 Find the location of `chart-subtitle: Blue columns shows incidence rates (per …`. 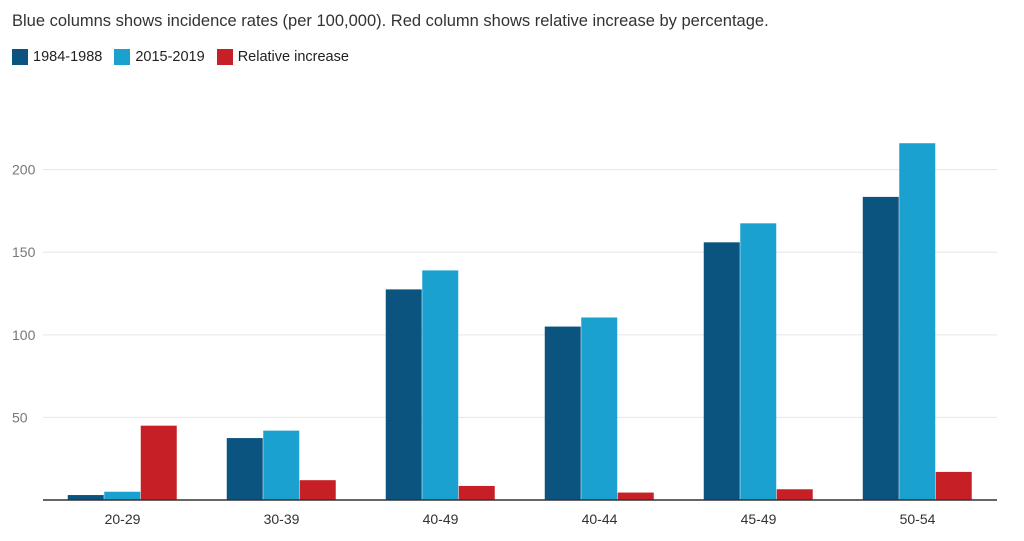

chart-subtitle: Blue columns shows incidence rates (per … is located at coordinates (390, 21).